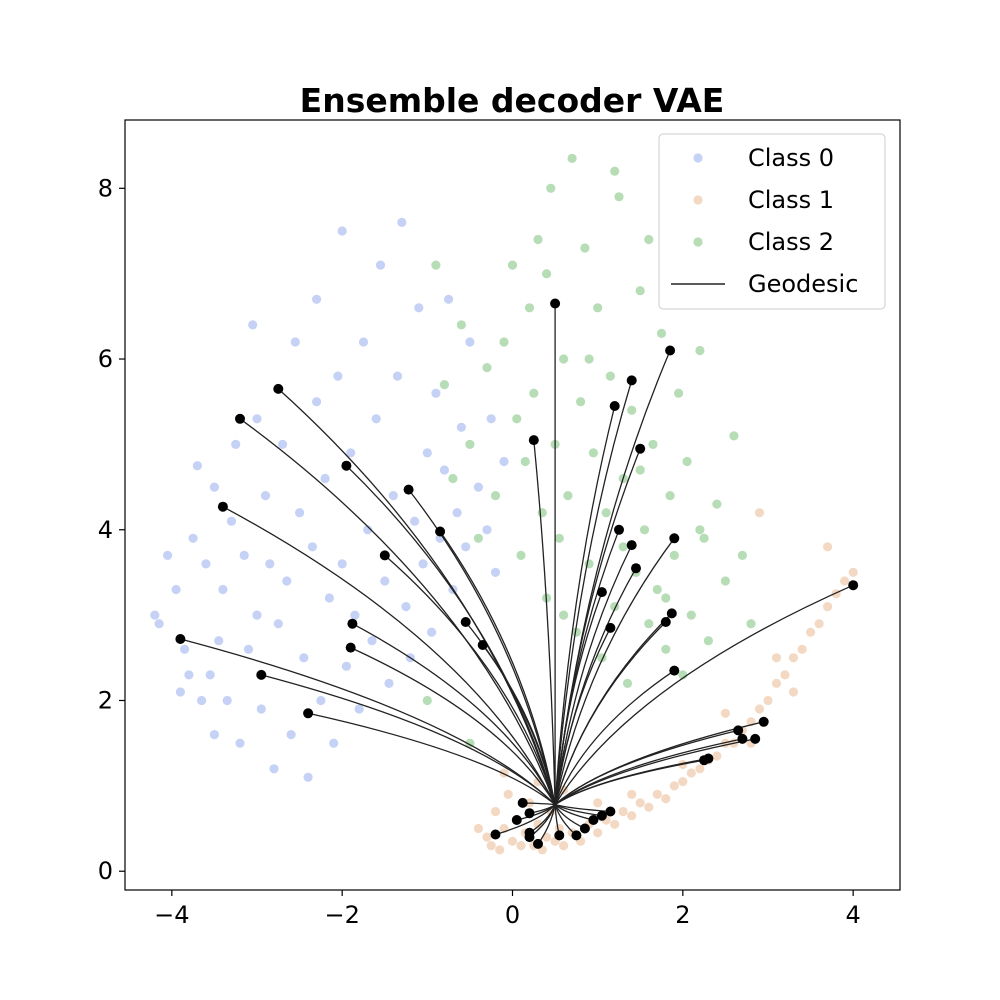  Describe the element at coordinates (341, 915) in the screenshot. I see `x-tick-label: −2` at that location.